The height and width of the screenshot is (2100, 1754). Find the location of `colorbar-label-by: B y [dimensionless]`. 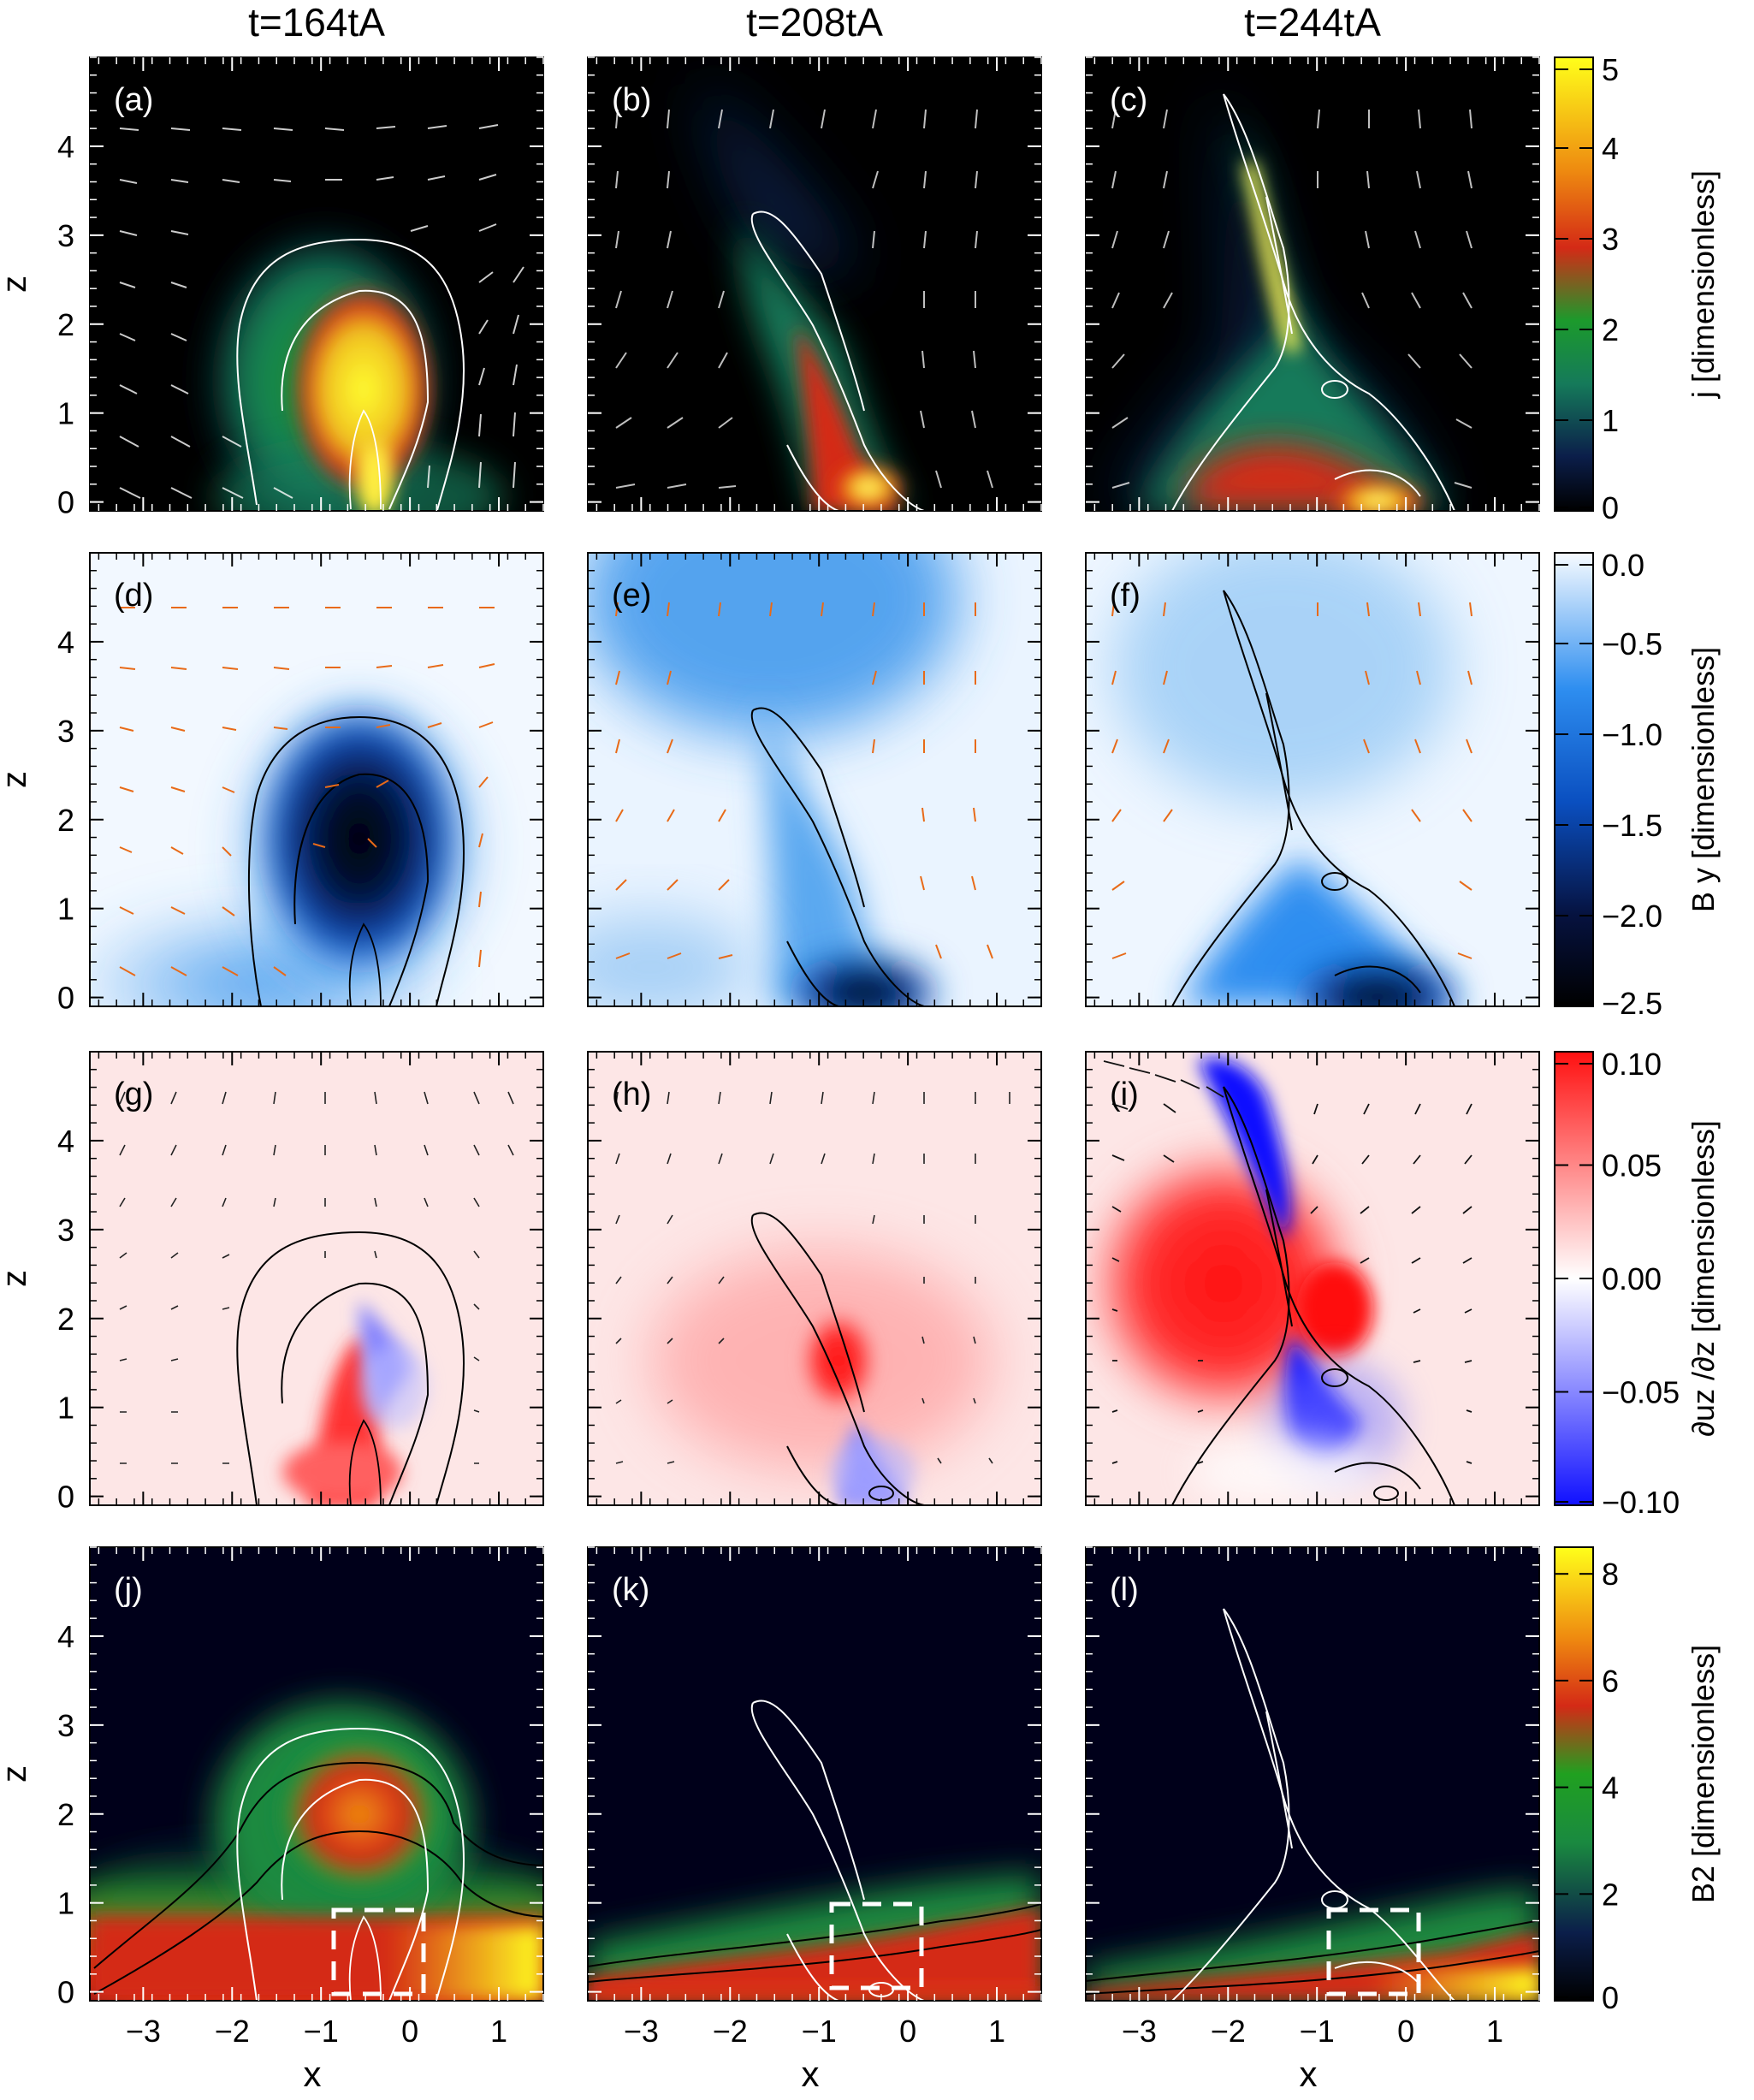

colorbar-label-by: B y [dimensionless] is located at coordinates (1703, 779).